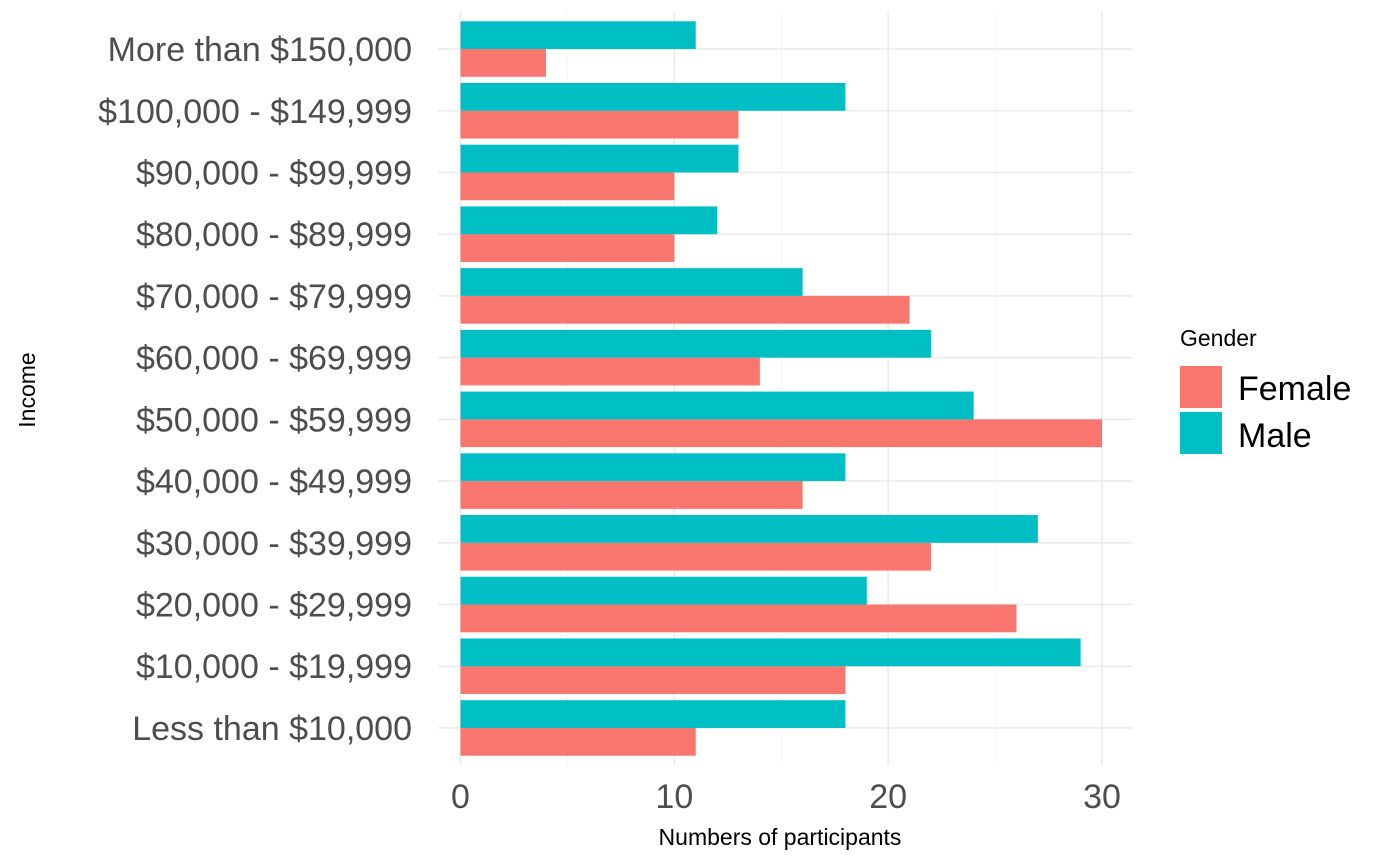 The height and width of the screenshot is (865, 1400). I want to click on x-tick-label: 10, so click(674, 797).